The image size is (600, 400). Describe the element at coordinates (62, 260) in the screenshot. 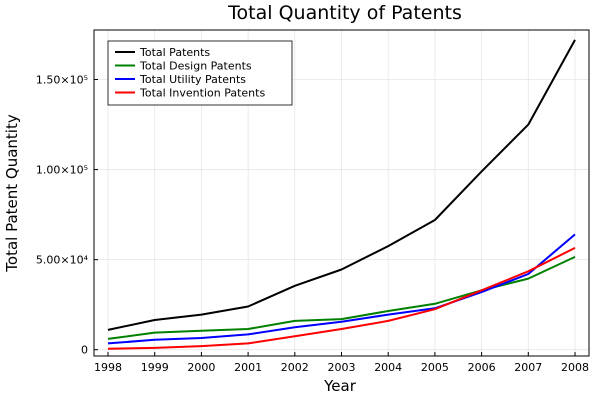

I see `y-tick-label: 5.00×10⁴` at that location.